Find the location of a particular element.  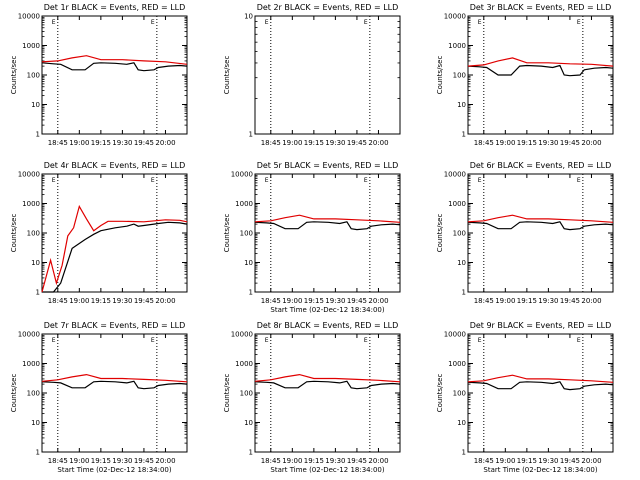

panel-title: Det 6r BLACK = Events, RED = LLD is located at coordinates (541, 165).